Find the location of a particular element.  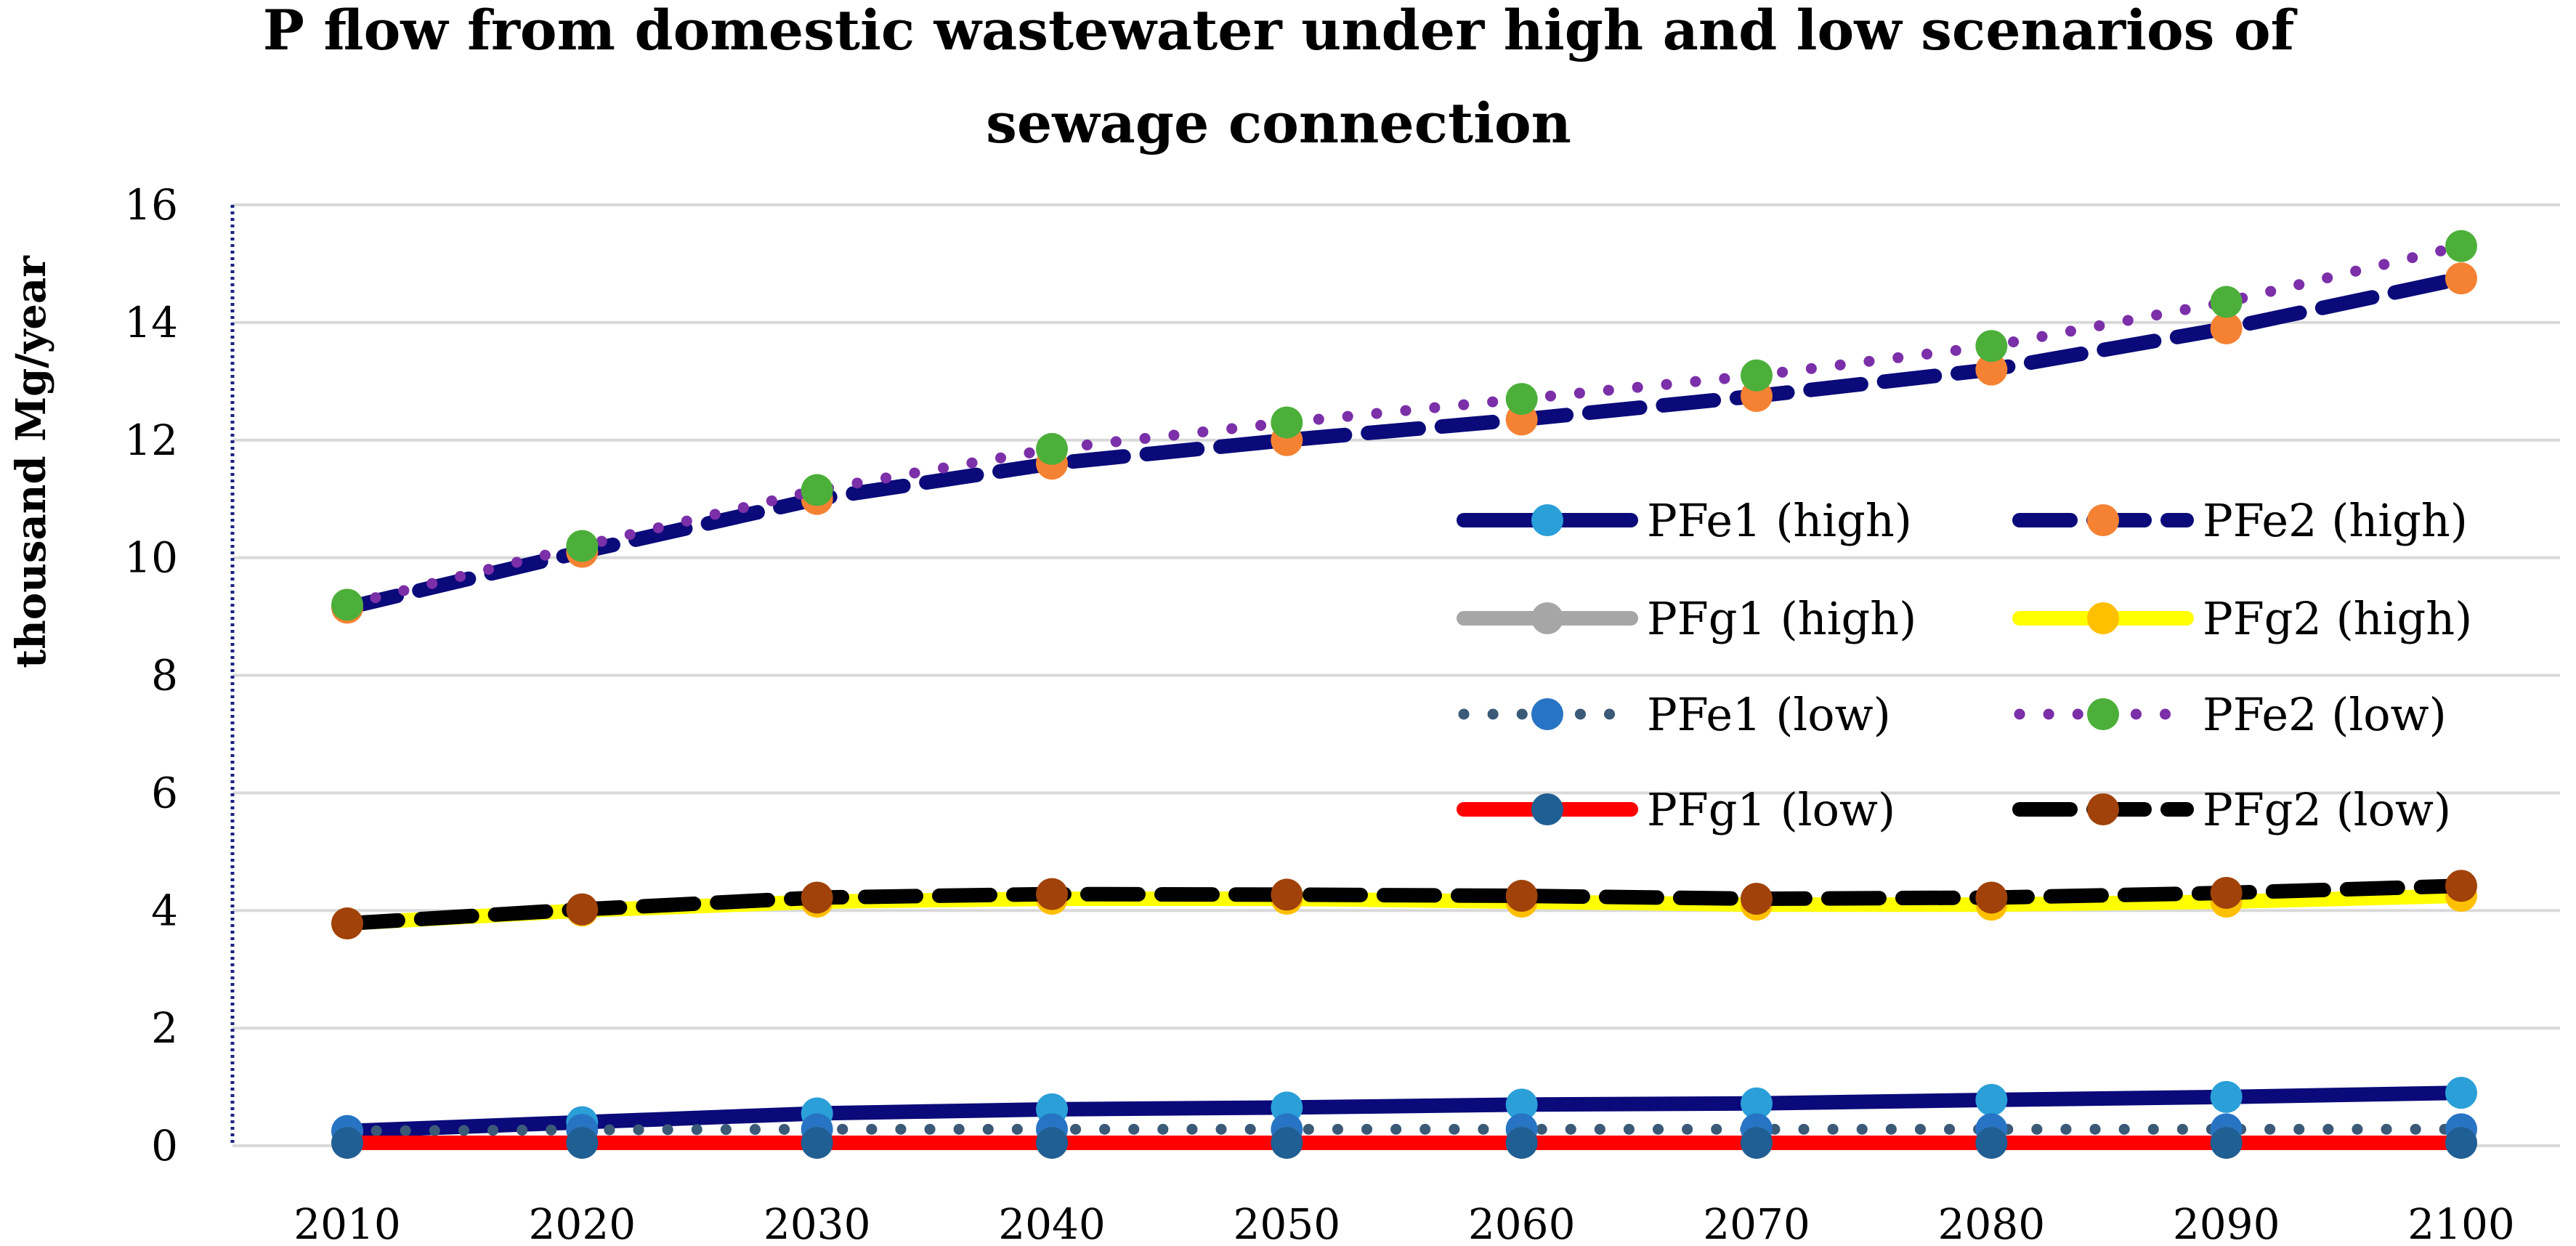

y-tick-label: 16 is located at coordinates (151, 205).